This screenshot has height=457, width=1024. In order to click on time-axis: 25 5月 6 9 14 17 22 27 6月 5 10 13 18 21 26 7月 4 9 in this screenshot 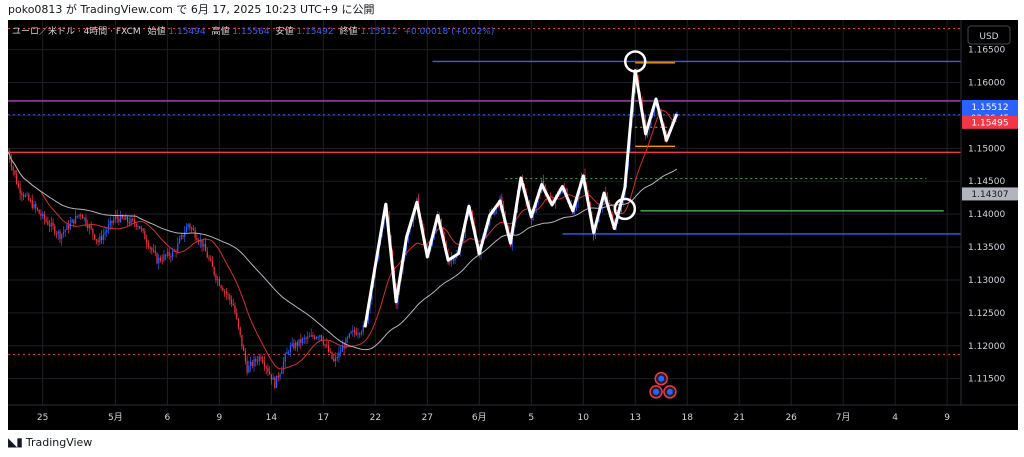, I will do `click(493, 417)`.